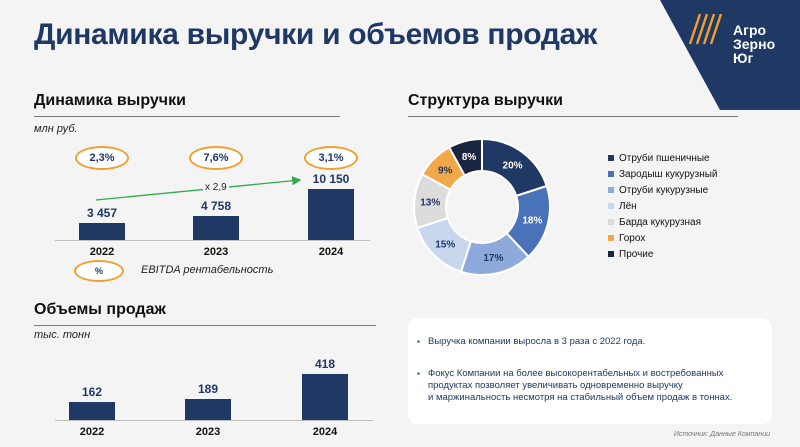  I want to click on volumes-unit: тыс. тонн, so click(62, 335).